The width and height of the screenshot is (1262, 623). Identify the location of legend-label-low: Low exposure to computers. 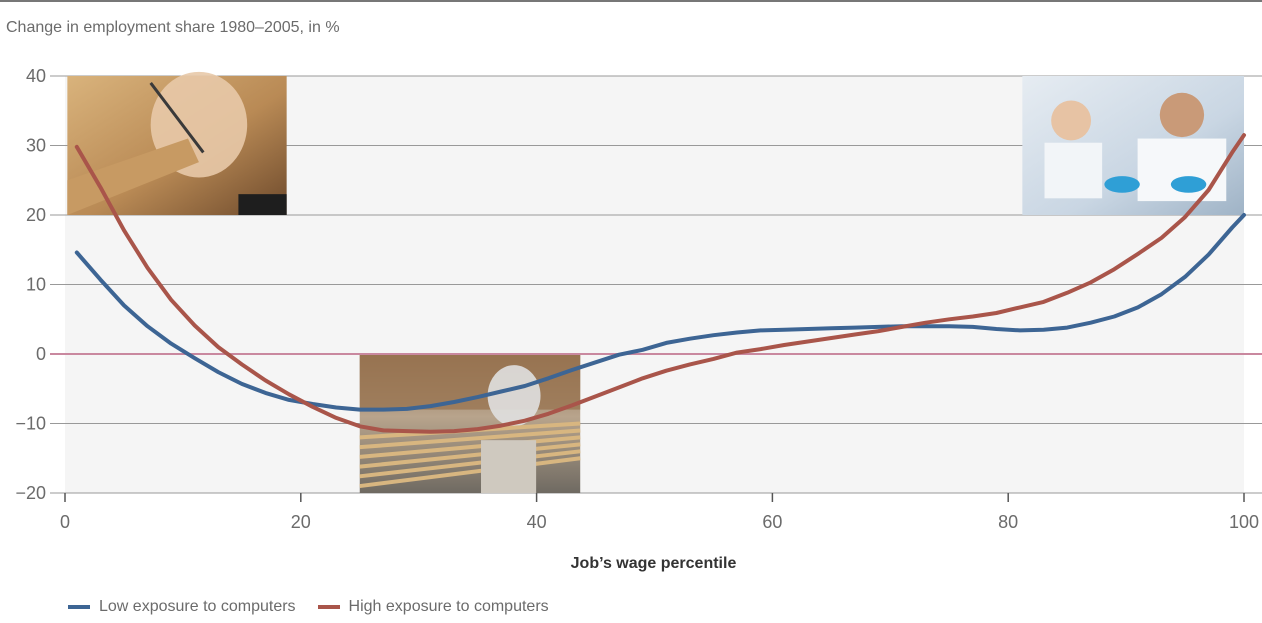
(197, 606).